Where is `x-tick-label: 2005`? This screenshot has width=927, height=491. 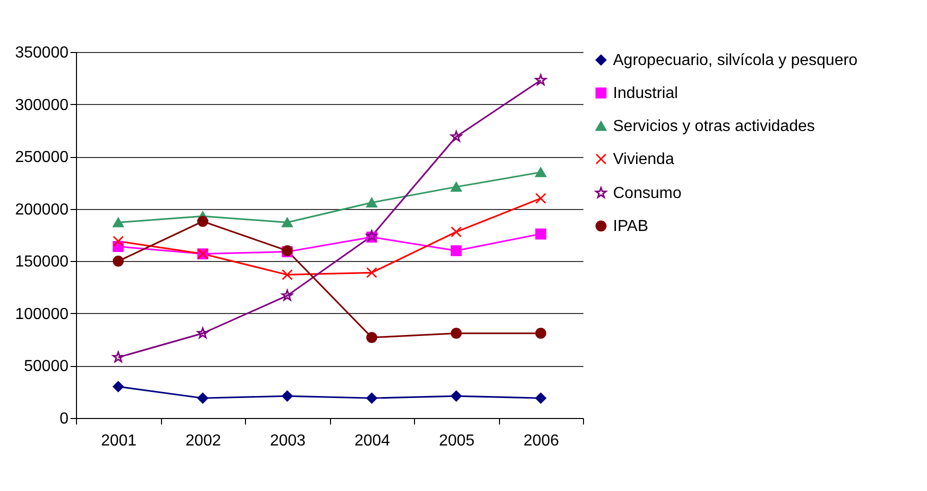 x-tick-label: 2005 is located at coordinates (456, 441).